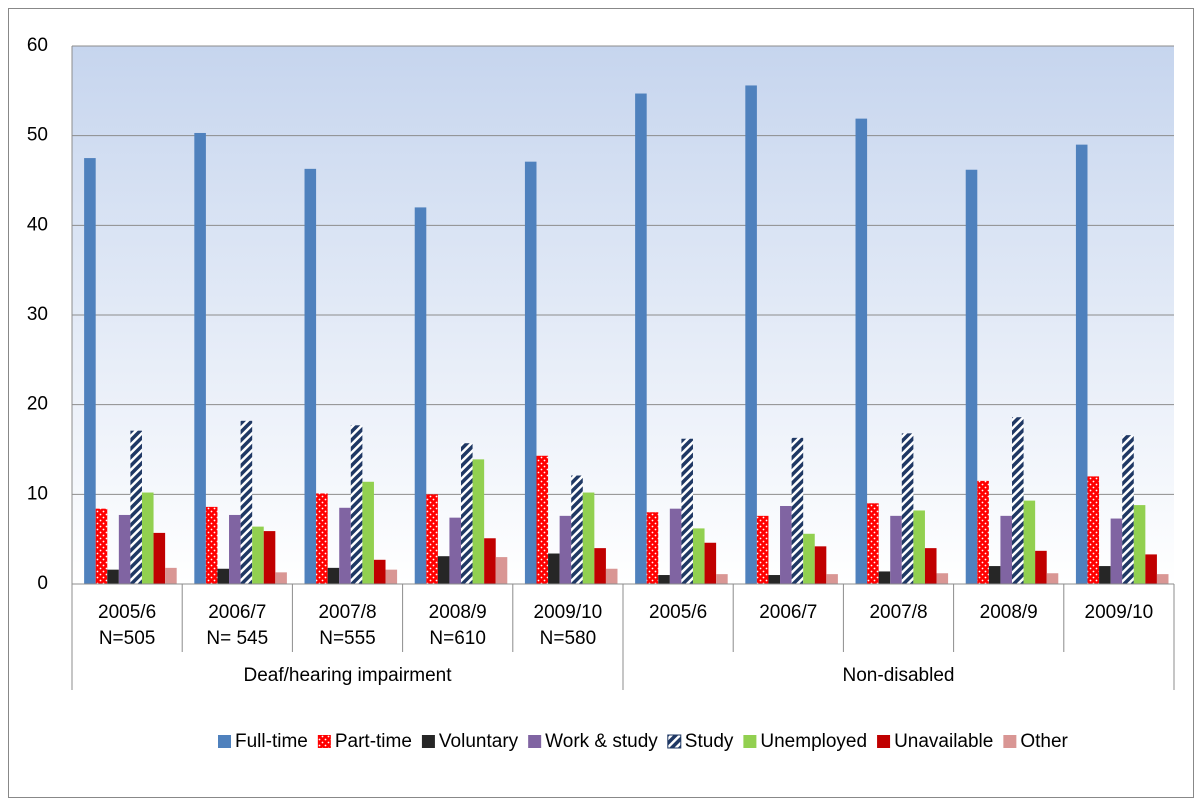  I want to click on group-label: Deaf/hearing impairment, so click(347, 675).